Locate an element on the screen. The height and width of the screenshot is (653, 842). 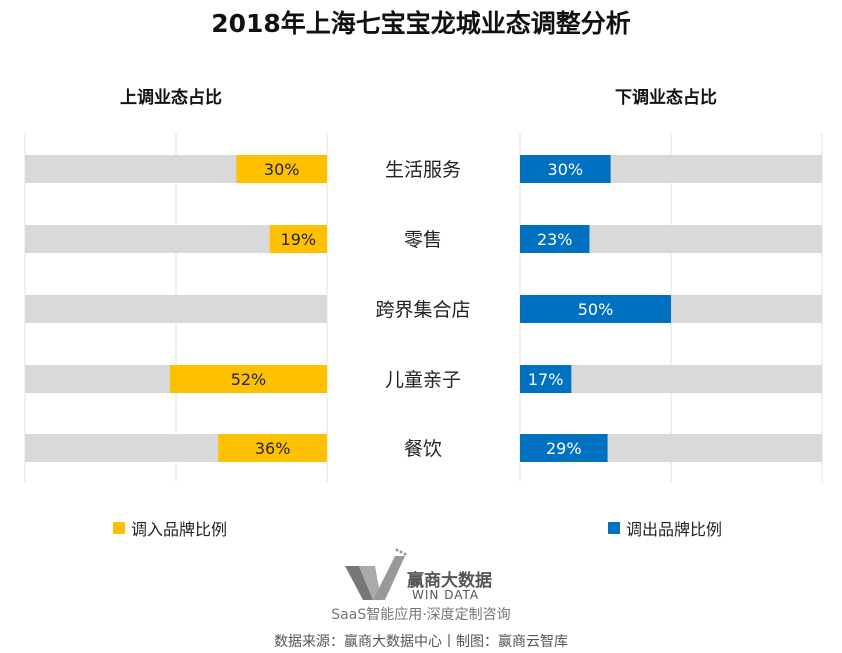
data-label: 19% is located at coordinates (299, 239).